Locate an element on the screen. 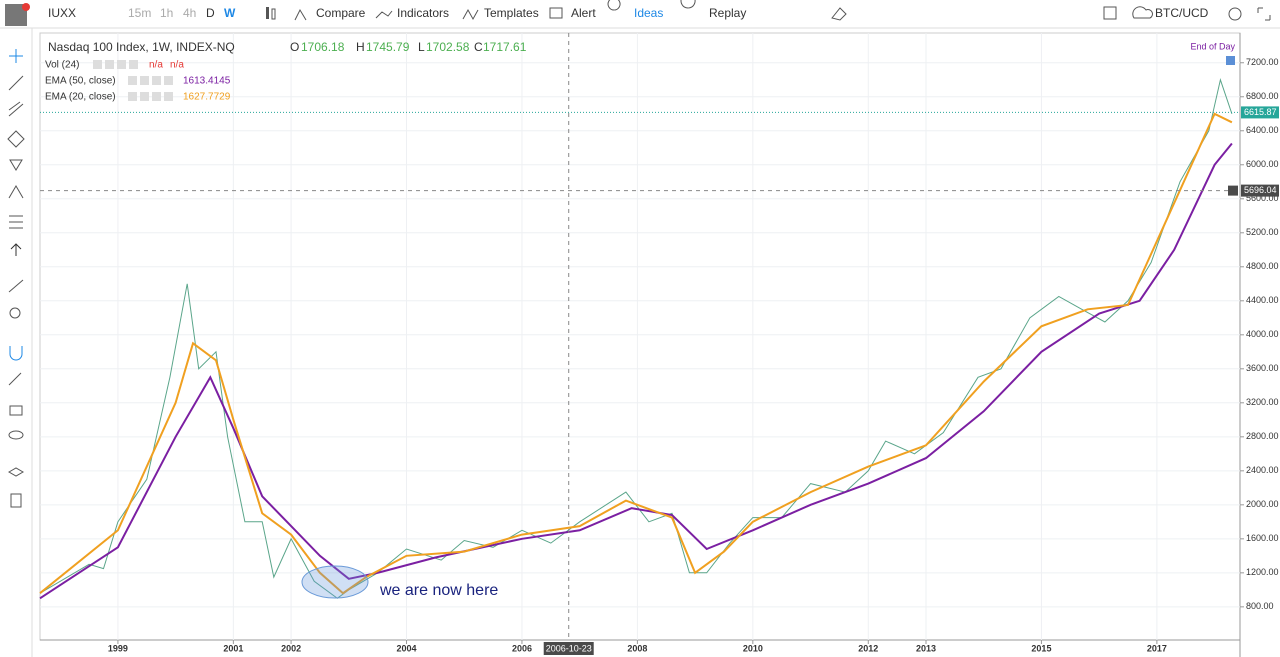 The image size is (1280, 657). toolbar-button: Replay is located at coordinates (727, 13).